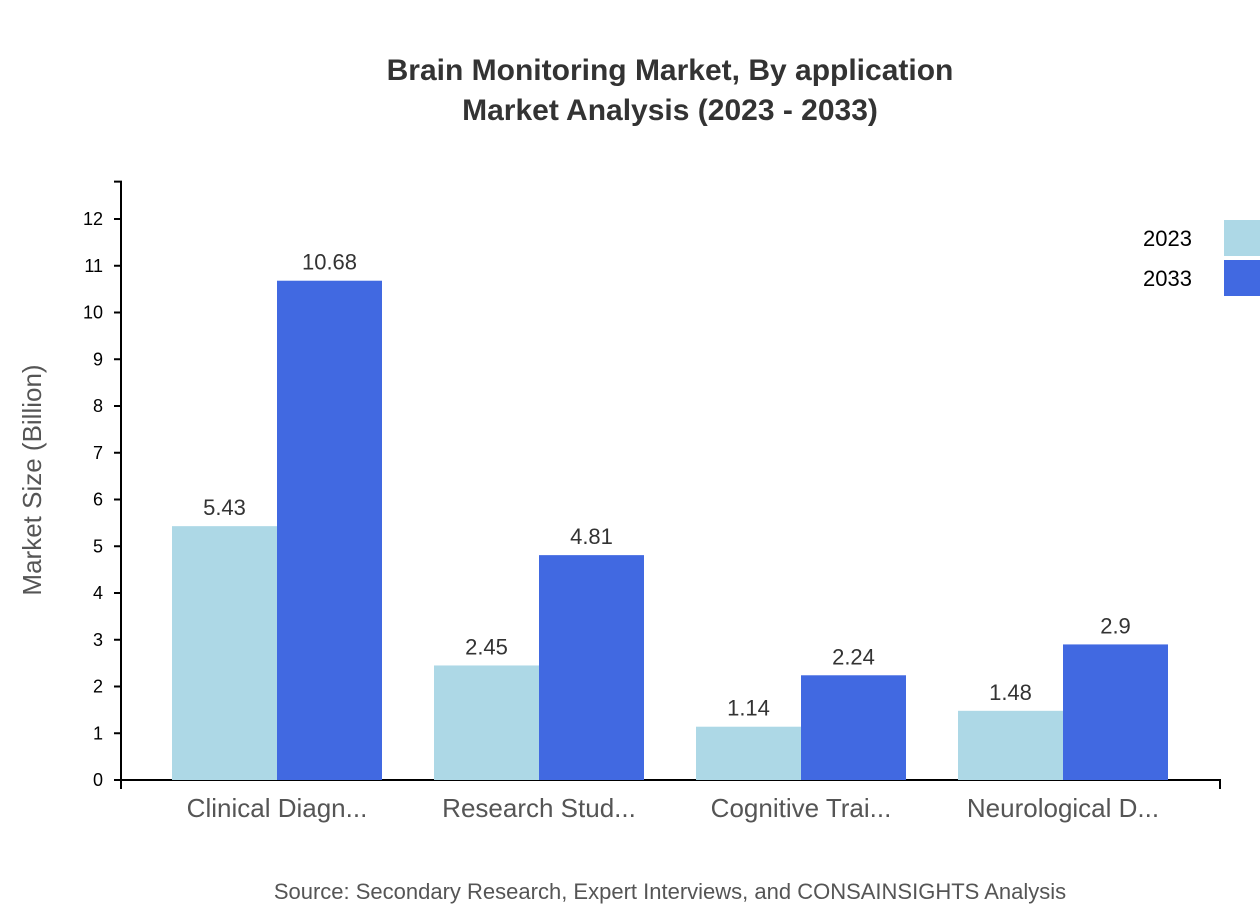  I want to click on chart-subtitle: Market Analysis (2023 - 2033), so click(670, 110).